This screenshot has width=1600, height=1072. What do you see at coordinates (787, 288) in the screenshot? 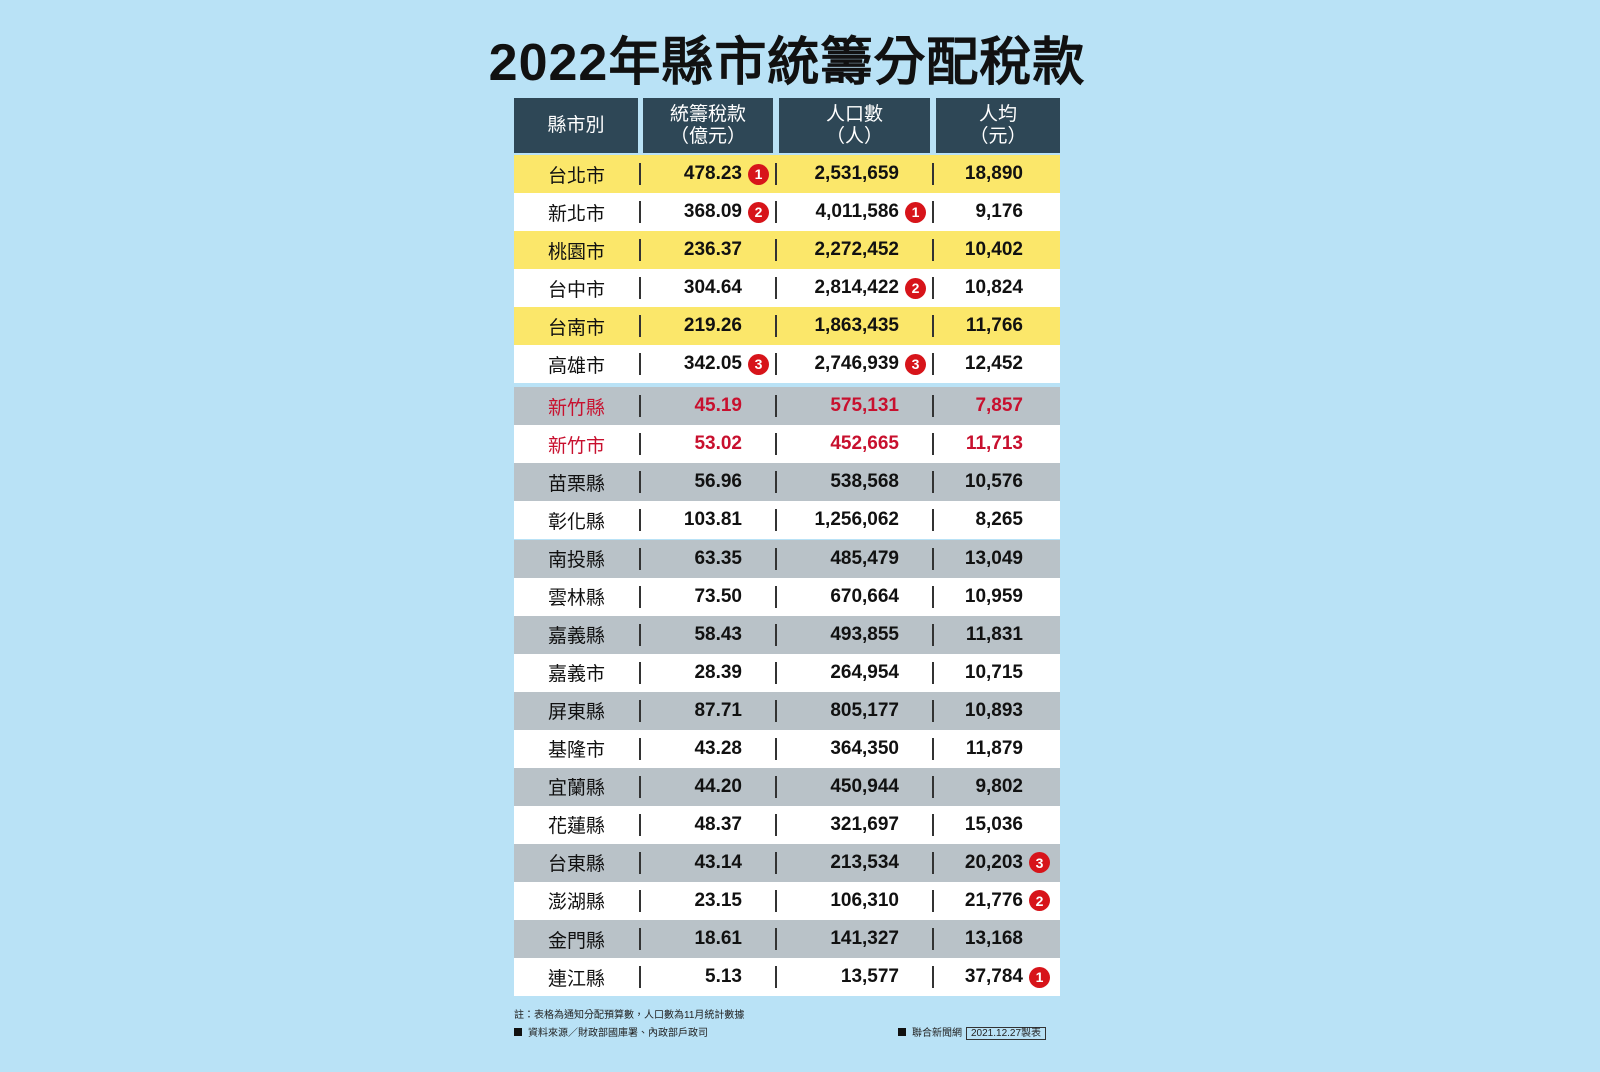
I see `table-row: 台中市 304.64 2,814,422 2 10,824` at bounding box center [787, 288].